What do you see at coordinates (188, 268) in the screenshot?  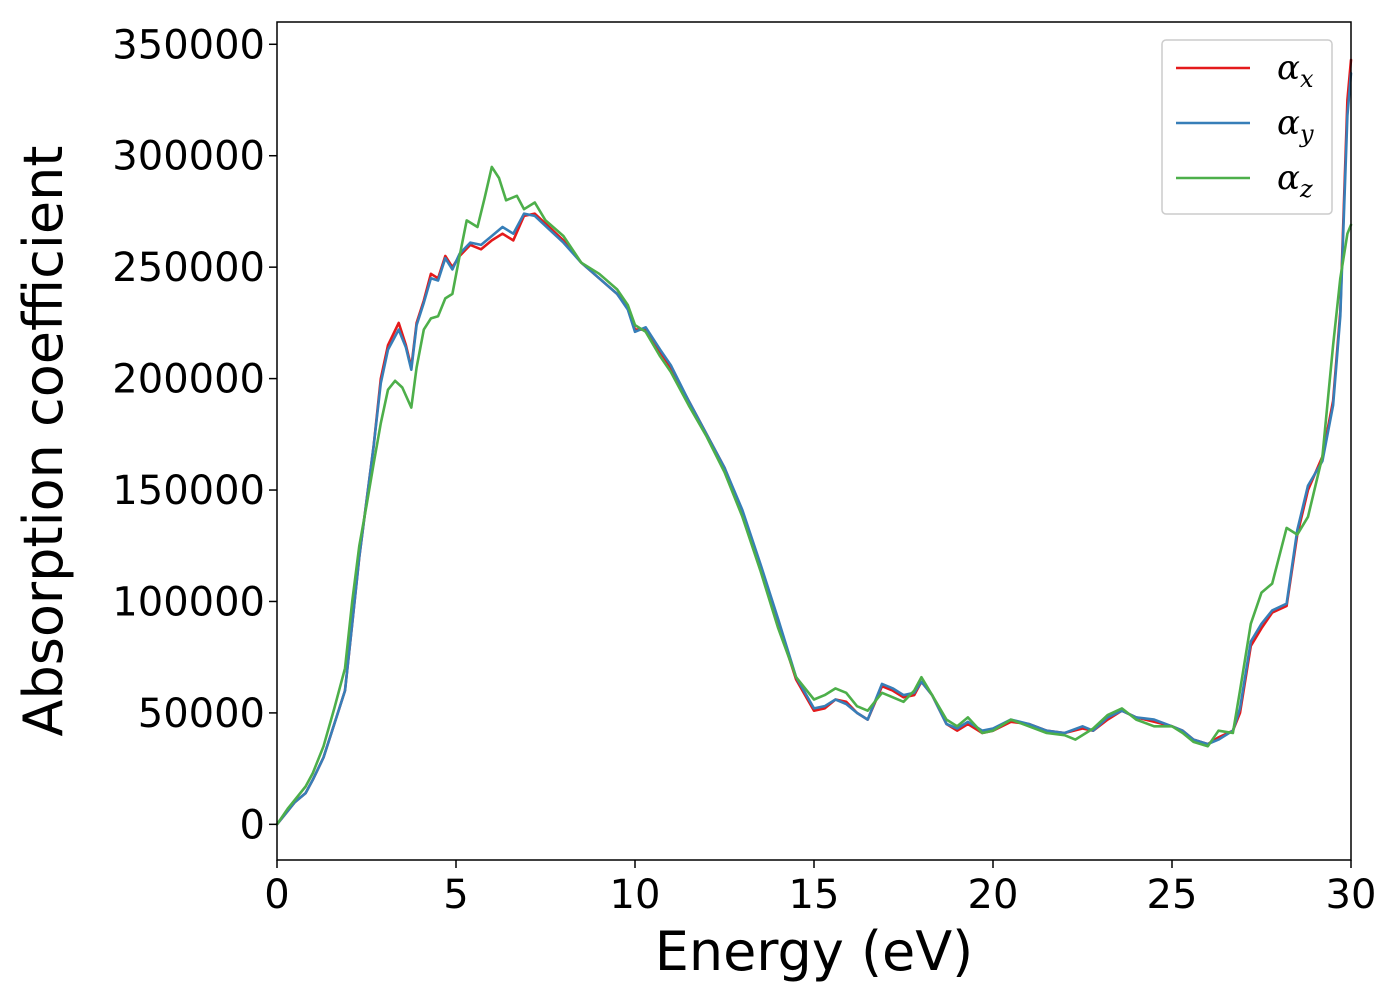 I see `y-tick-label: 250000` at bounding box center [188, 268].